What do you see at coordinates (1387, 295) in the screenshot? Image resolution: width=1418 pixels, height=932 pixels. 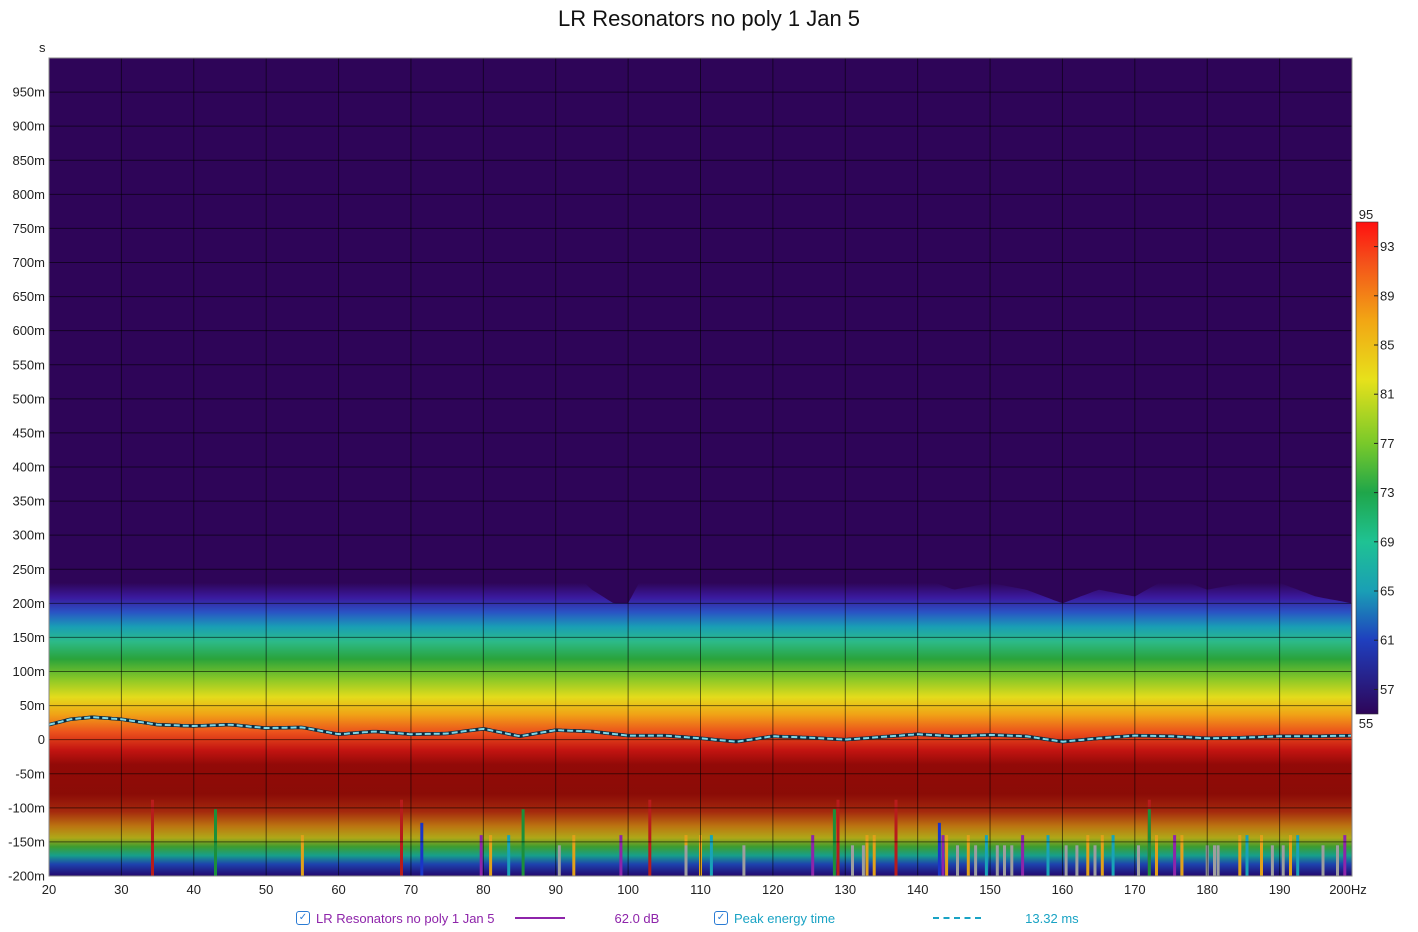 I see `color-scale-label: 89` at bounding box center [1387, 295].